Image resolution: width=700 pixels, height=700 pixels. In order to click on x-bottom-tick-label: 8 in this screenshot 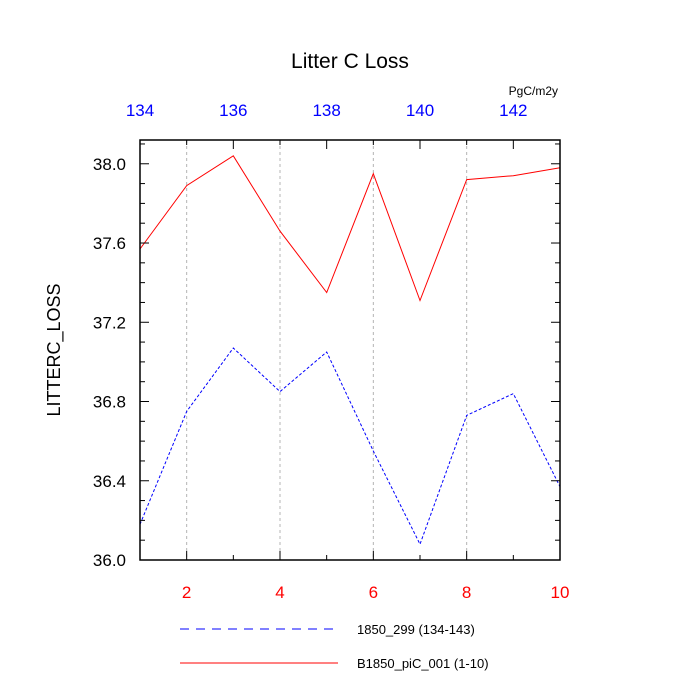, I will do `click(466, 592)`.